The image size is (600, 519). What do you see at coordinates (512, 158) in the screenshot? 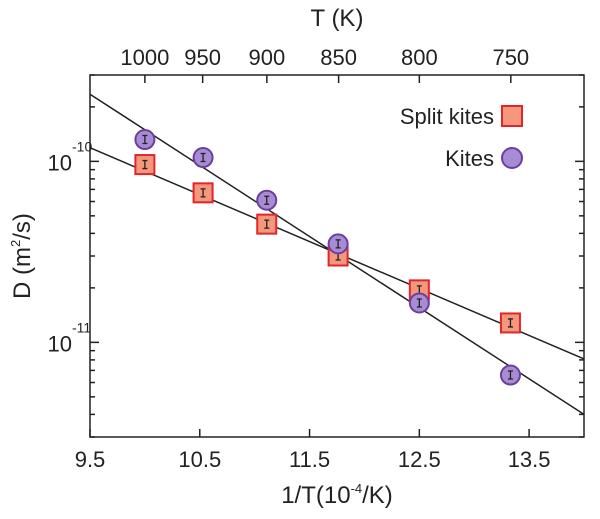
I see `legend-swatch-kites` at bounding box center [512, 158].